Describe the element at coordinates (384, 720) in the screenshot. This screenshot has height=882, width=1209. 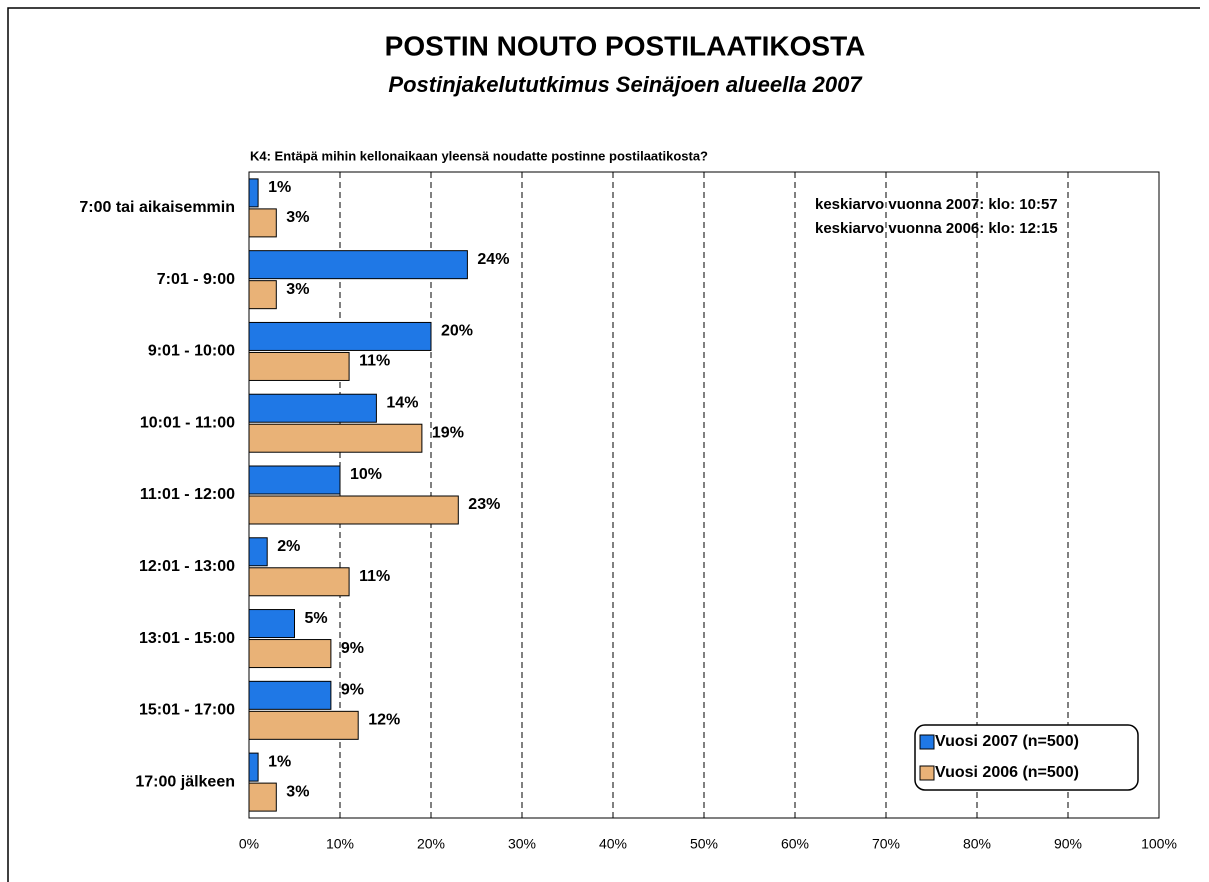
I see `value-label: 12%` at that location.